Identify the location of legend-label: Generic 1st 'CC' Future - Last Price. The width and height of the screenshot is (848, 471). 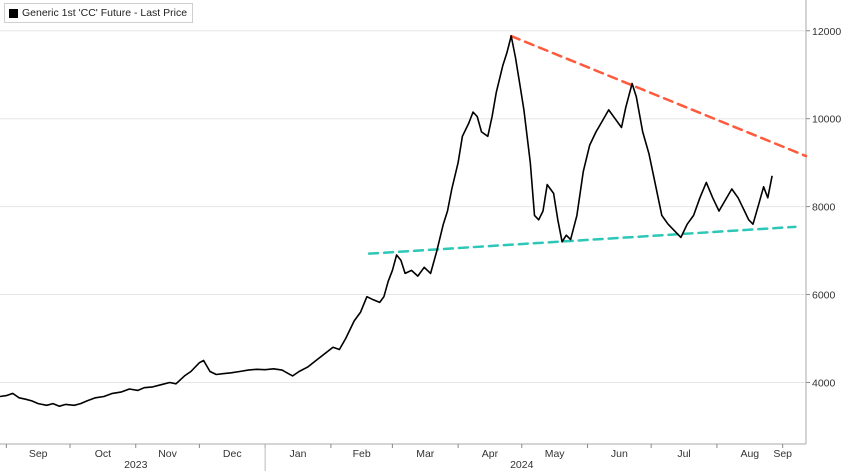
(105, 13).